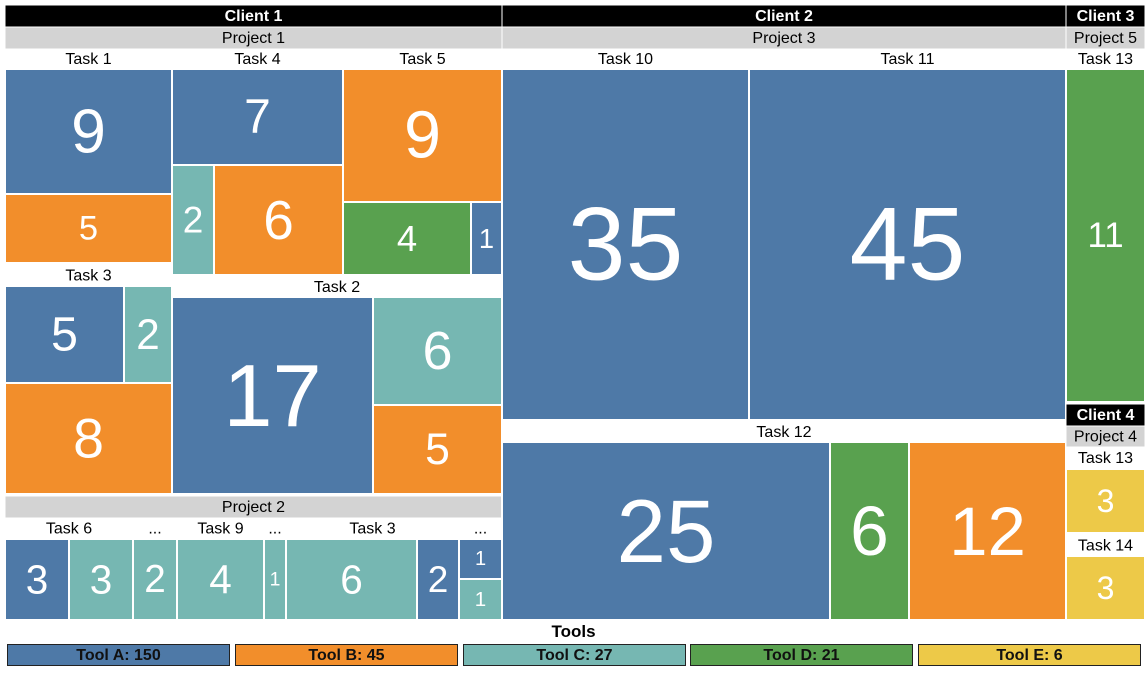 The width and height of the screenshot is (1147, 674). I want to click on client-1-project-1-task-1-tool-a-cell, so click(257, 117).